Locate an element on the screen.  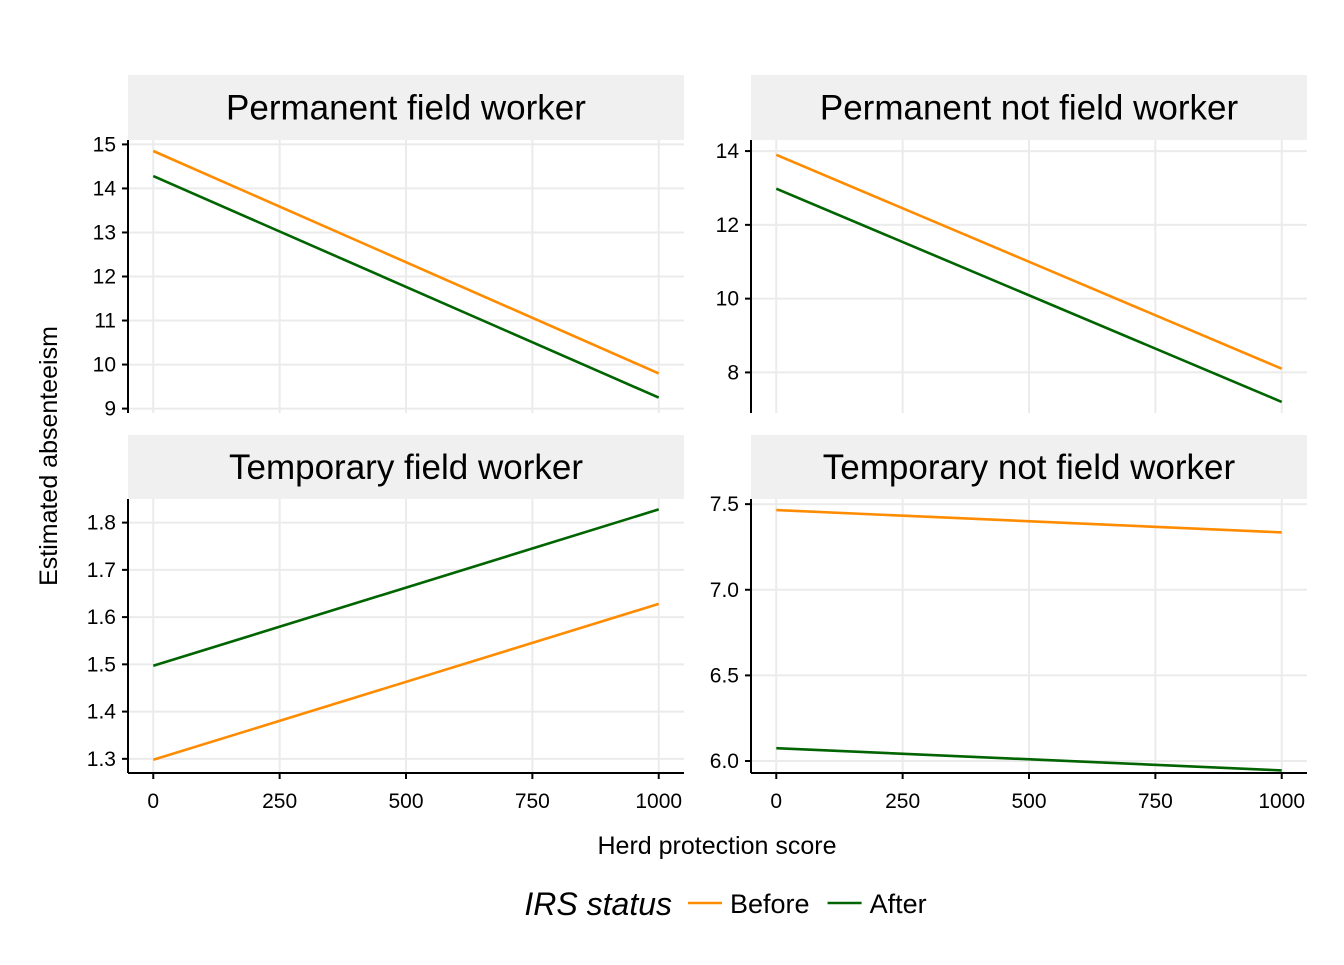
legend: IRS status Before After is located at coordinates (725, 904).